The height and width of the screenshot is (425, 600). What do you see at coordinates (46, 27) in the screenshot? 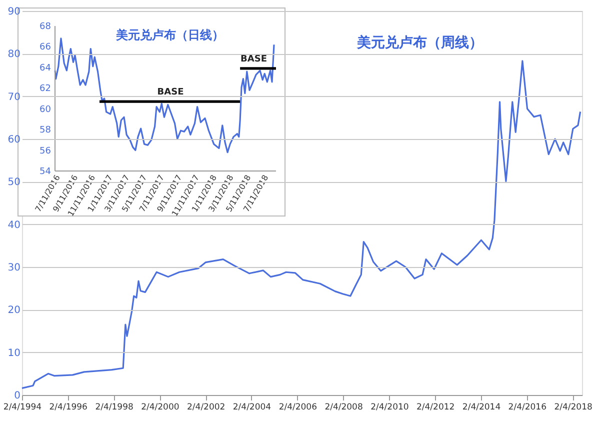
I see `y-tick-label: 68` at bounding box center [46, 27].